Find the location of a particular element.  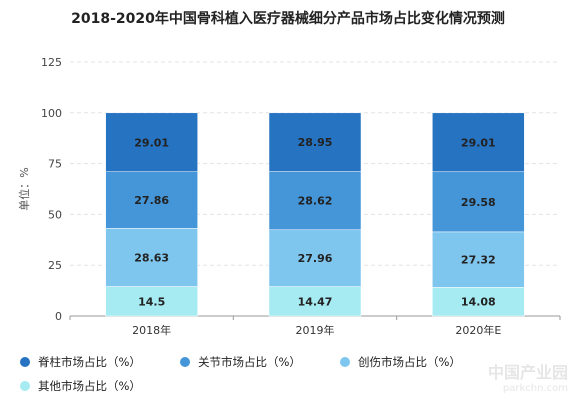

data-label: 28.95 is located at coordinates (315, 142).